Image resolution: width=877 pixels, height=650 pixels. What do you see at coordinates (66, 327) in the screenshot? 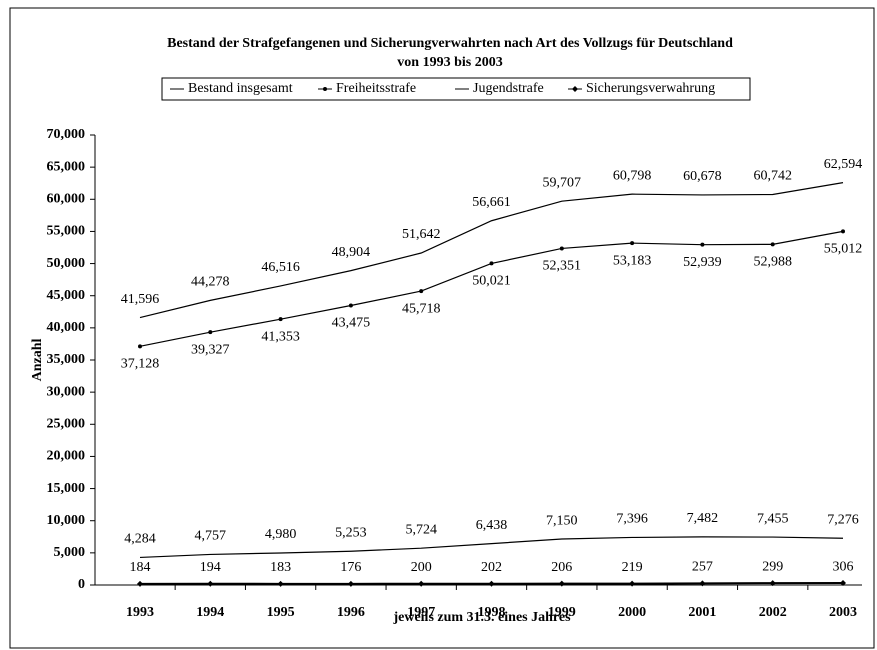
I see `y-tick-label: 40,000` at bounding box center [66, 327].